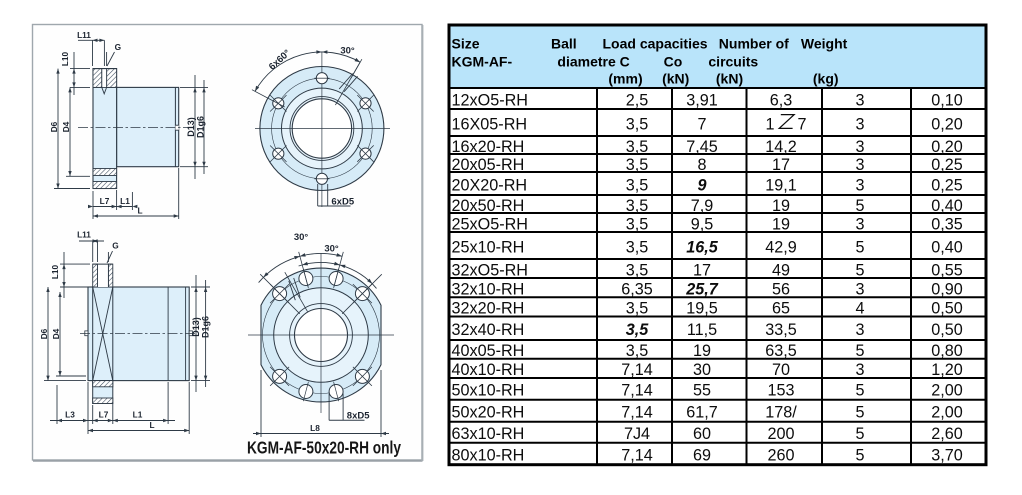 This screenshot has width=1022, height=495. Describe the element at coordinates (315, 428) in the screenshot. I see `svg-text: L8` at that location.